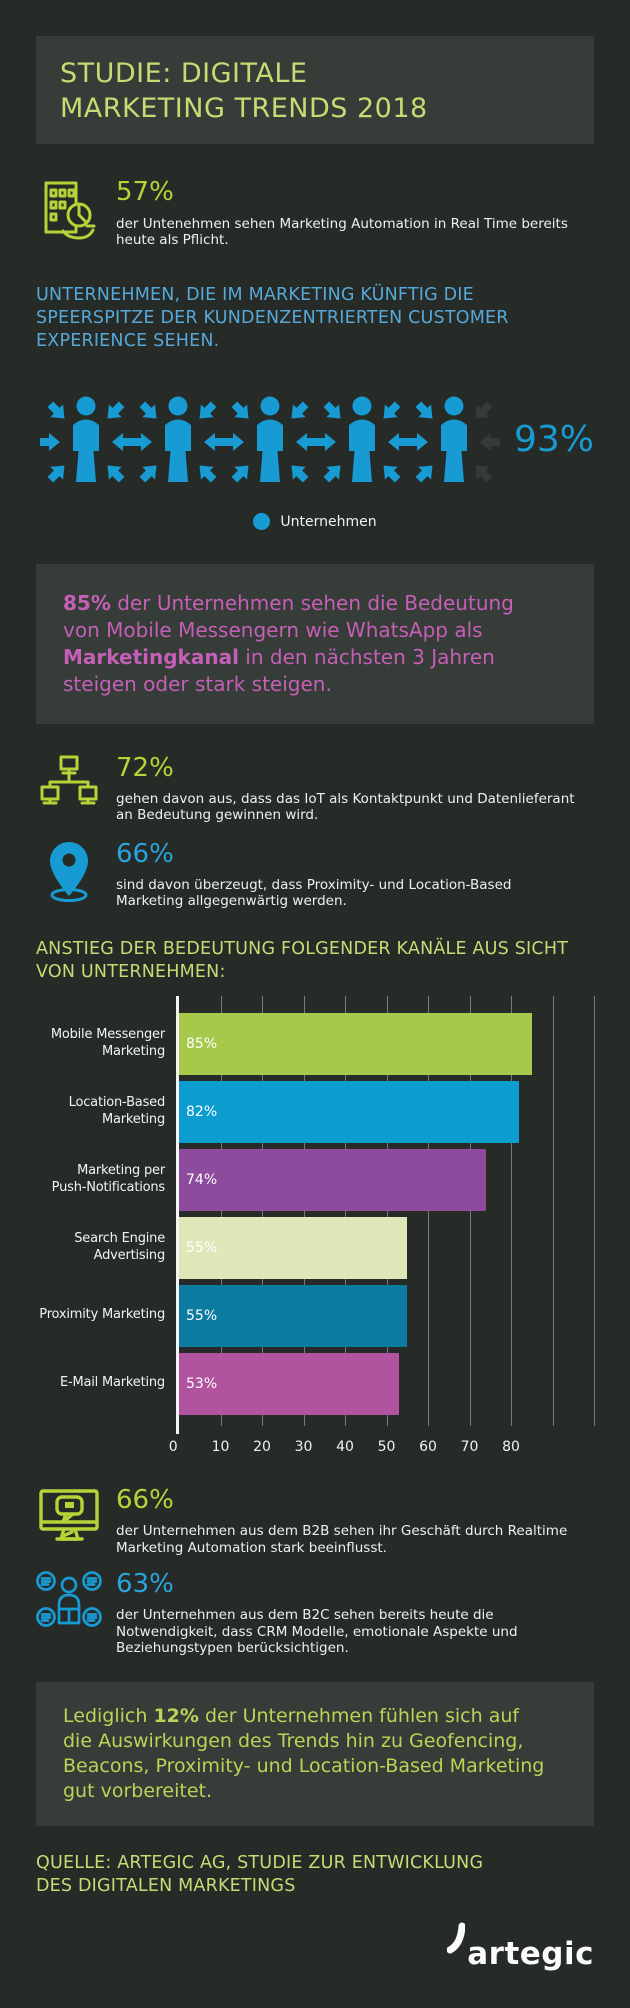 This screenshot has width=630, height=2008. What do you see at coordinates (303, 1446) in the screenshot?
I see `x-axis-tick-label: 30` at bounding box center [303, 1446].